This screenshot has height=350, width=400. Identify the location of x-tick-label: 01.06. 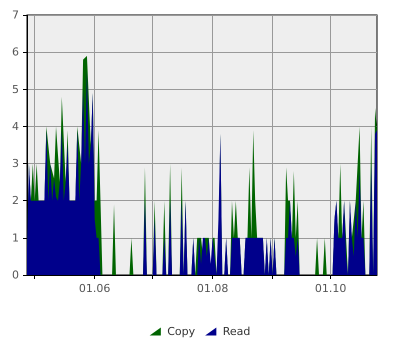
(94, 288).